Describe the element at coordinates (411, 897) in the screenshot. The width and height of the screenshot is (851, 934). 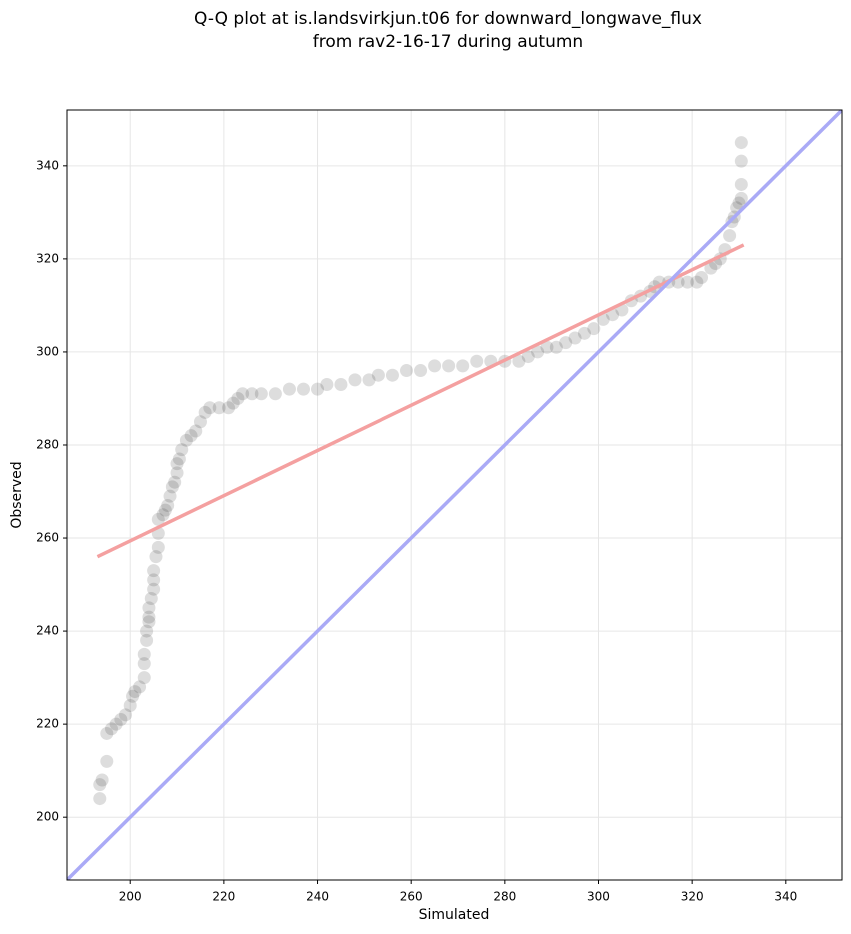
I see `x-tick-label: 260` at that location.